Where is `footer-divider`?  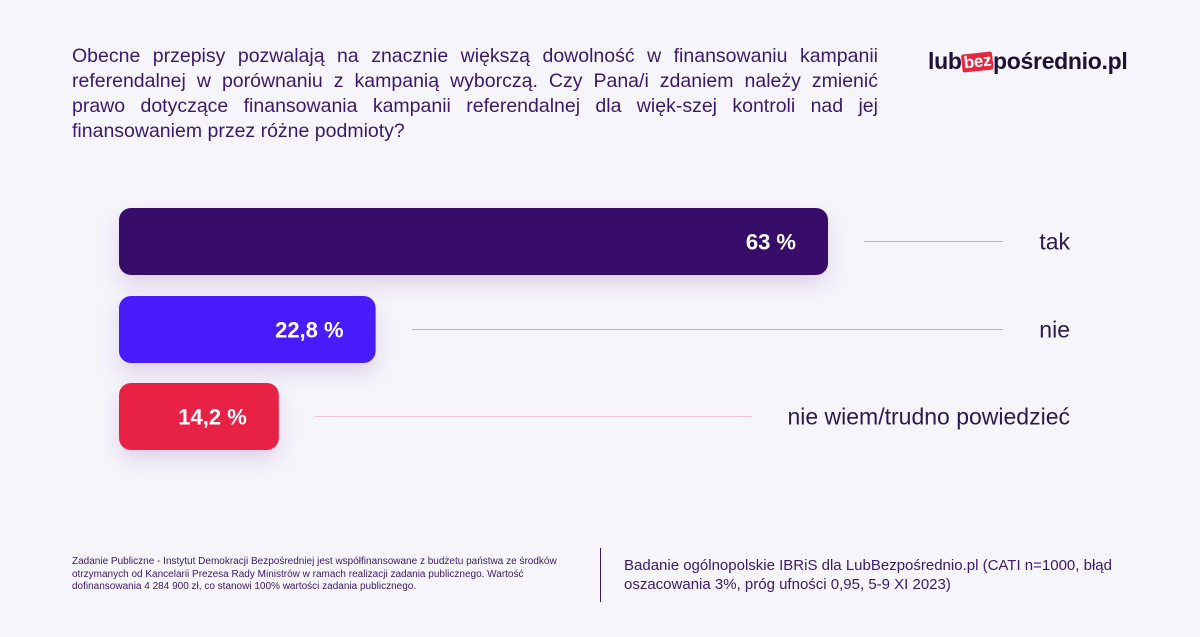 footer-divider is located at coordinates (600, 575).